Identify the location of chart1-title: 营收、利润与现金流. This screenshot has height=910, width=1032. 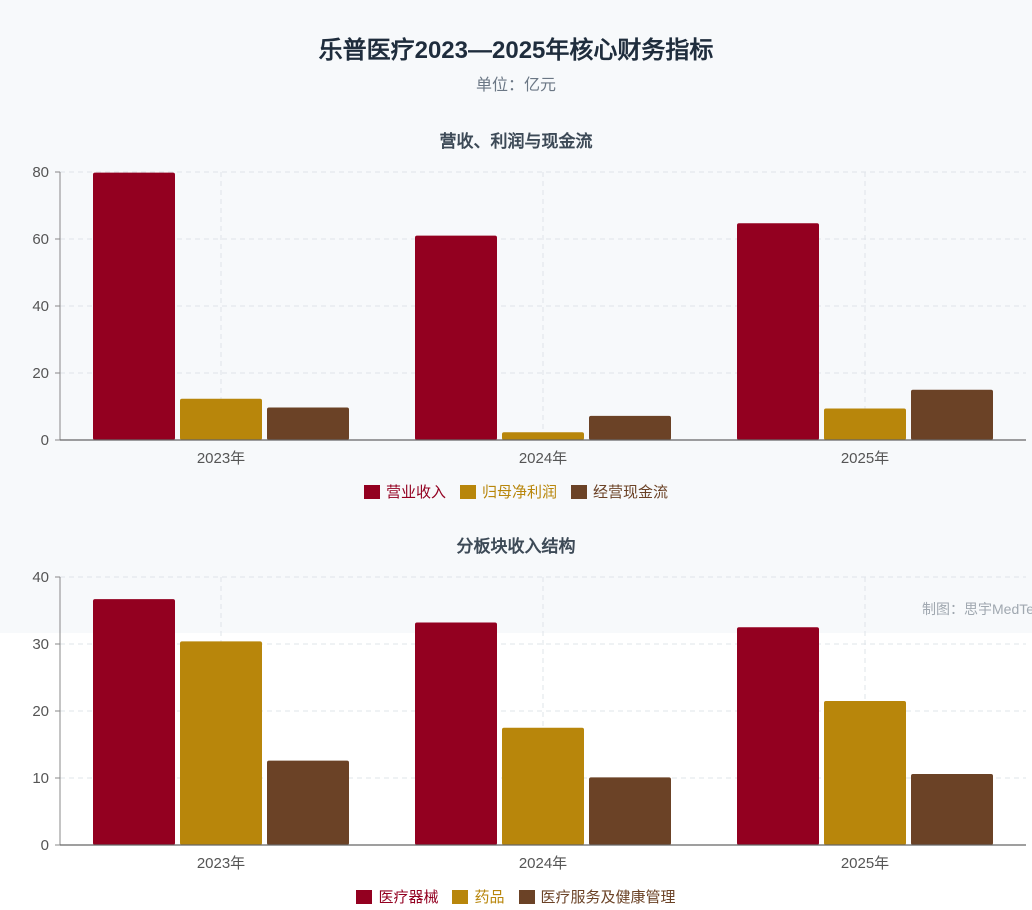
(516, 141).